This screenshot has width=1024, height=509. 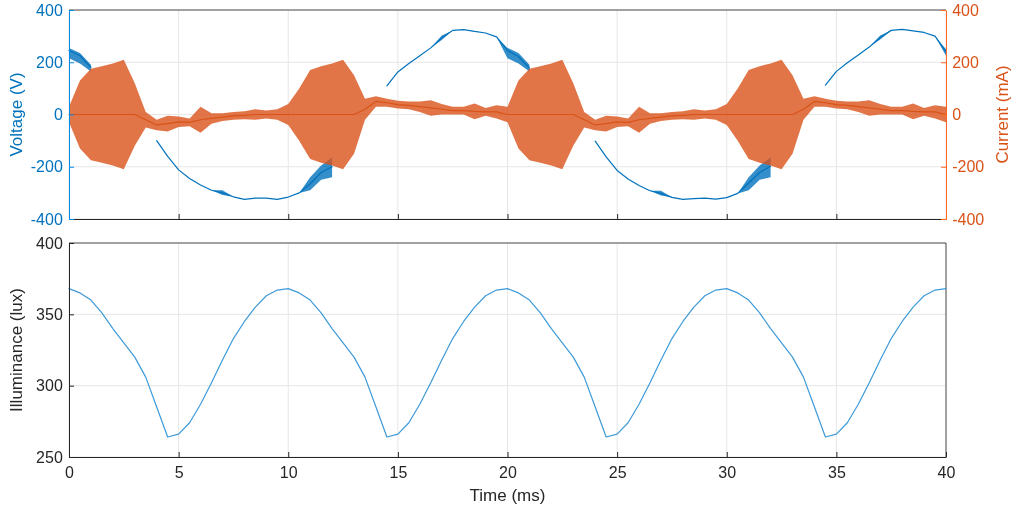 What do you see at coordinates (58, 115) in the screenshot?
I see `y-tick-label: 0` at bounding box center [58, 115].